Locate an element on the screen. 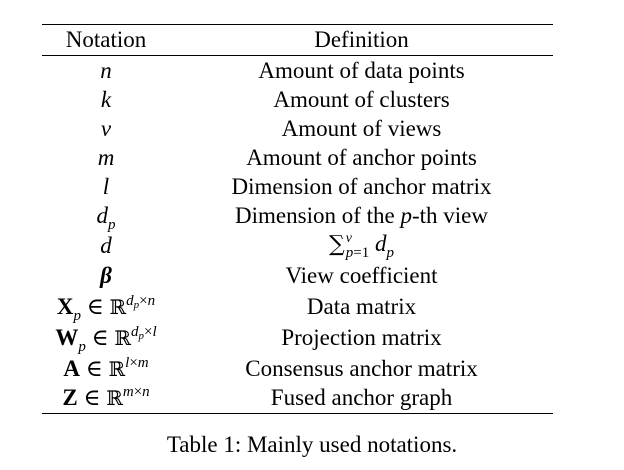 The image size is (624, 470). table-row: n Amount of data points is located at coordinates (297, 70).